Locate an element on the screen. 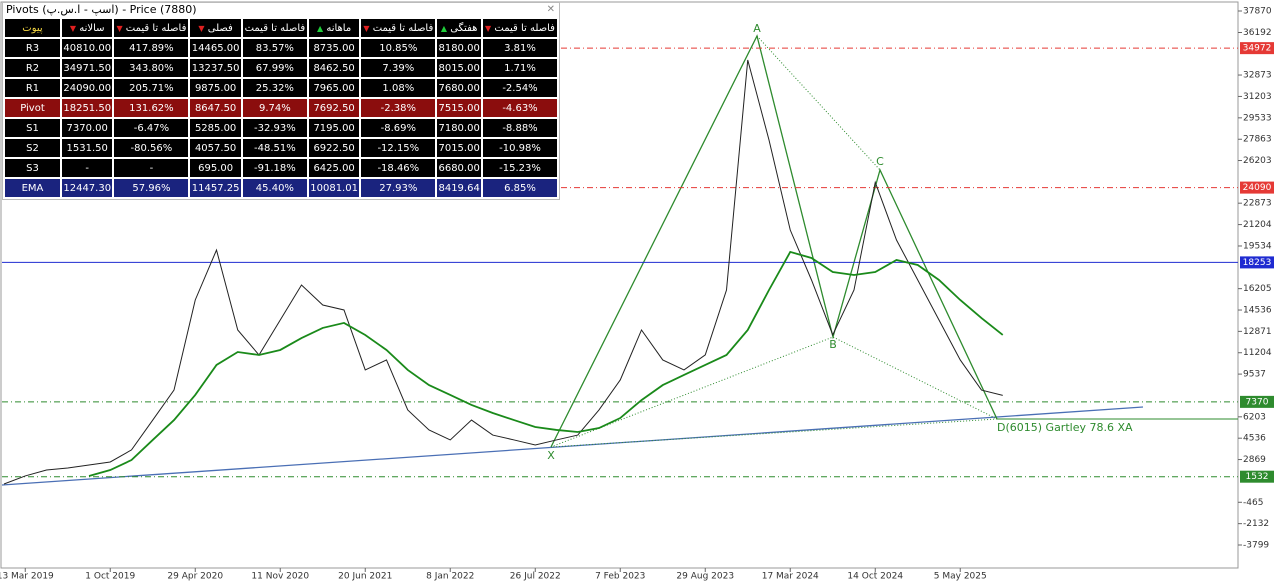 This screenshot has height=582, width=1280. x-tick-label: 1 Oct 2019 is located at coordinates (110, 577).